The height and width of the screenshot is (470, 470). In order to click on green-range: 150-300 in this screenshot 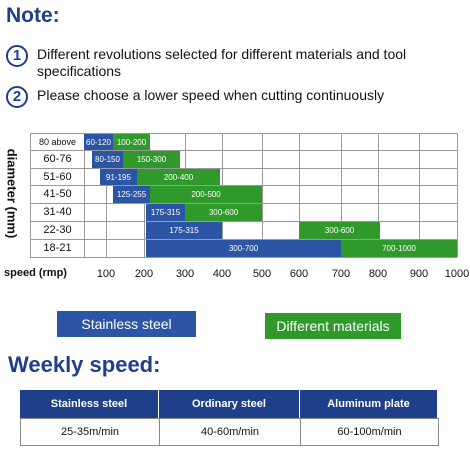, I will do `click(151, 159)`.